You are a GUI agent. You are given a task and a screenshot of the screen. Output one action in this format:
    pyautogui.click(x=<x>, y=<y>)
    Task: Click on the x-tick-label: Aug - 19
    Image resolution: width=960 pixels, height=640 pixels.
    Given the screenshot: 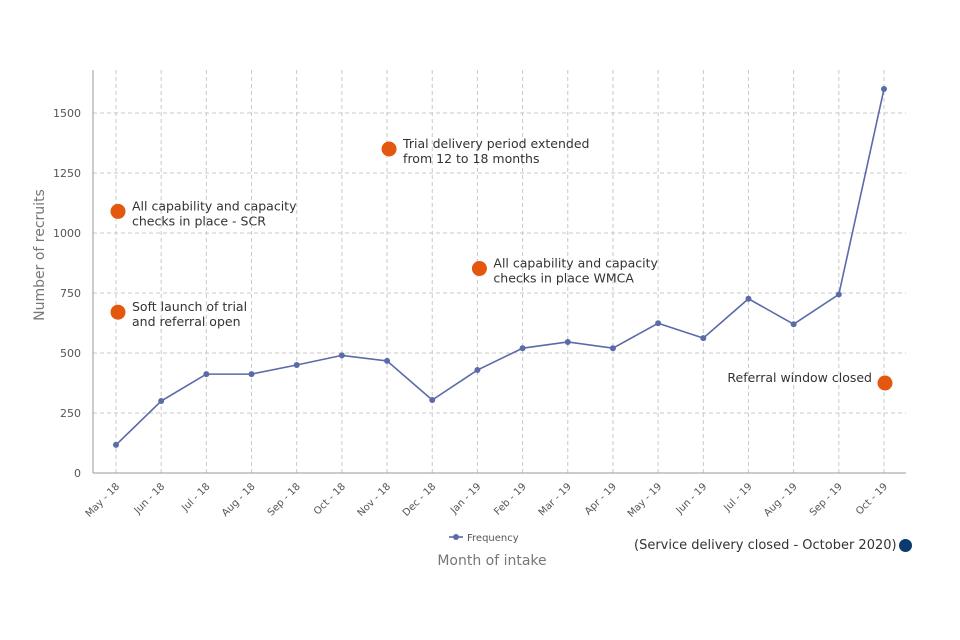 What is the action you would take?
    pyautogui.click(x=781, y=500)
    